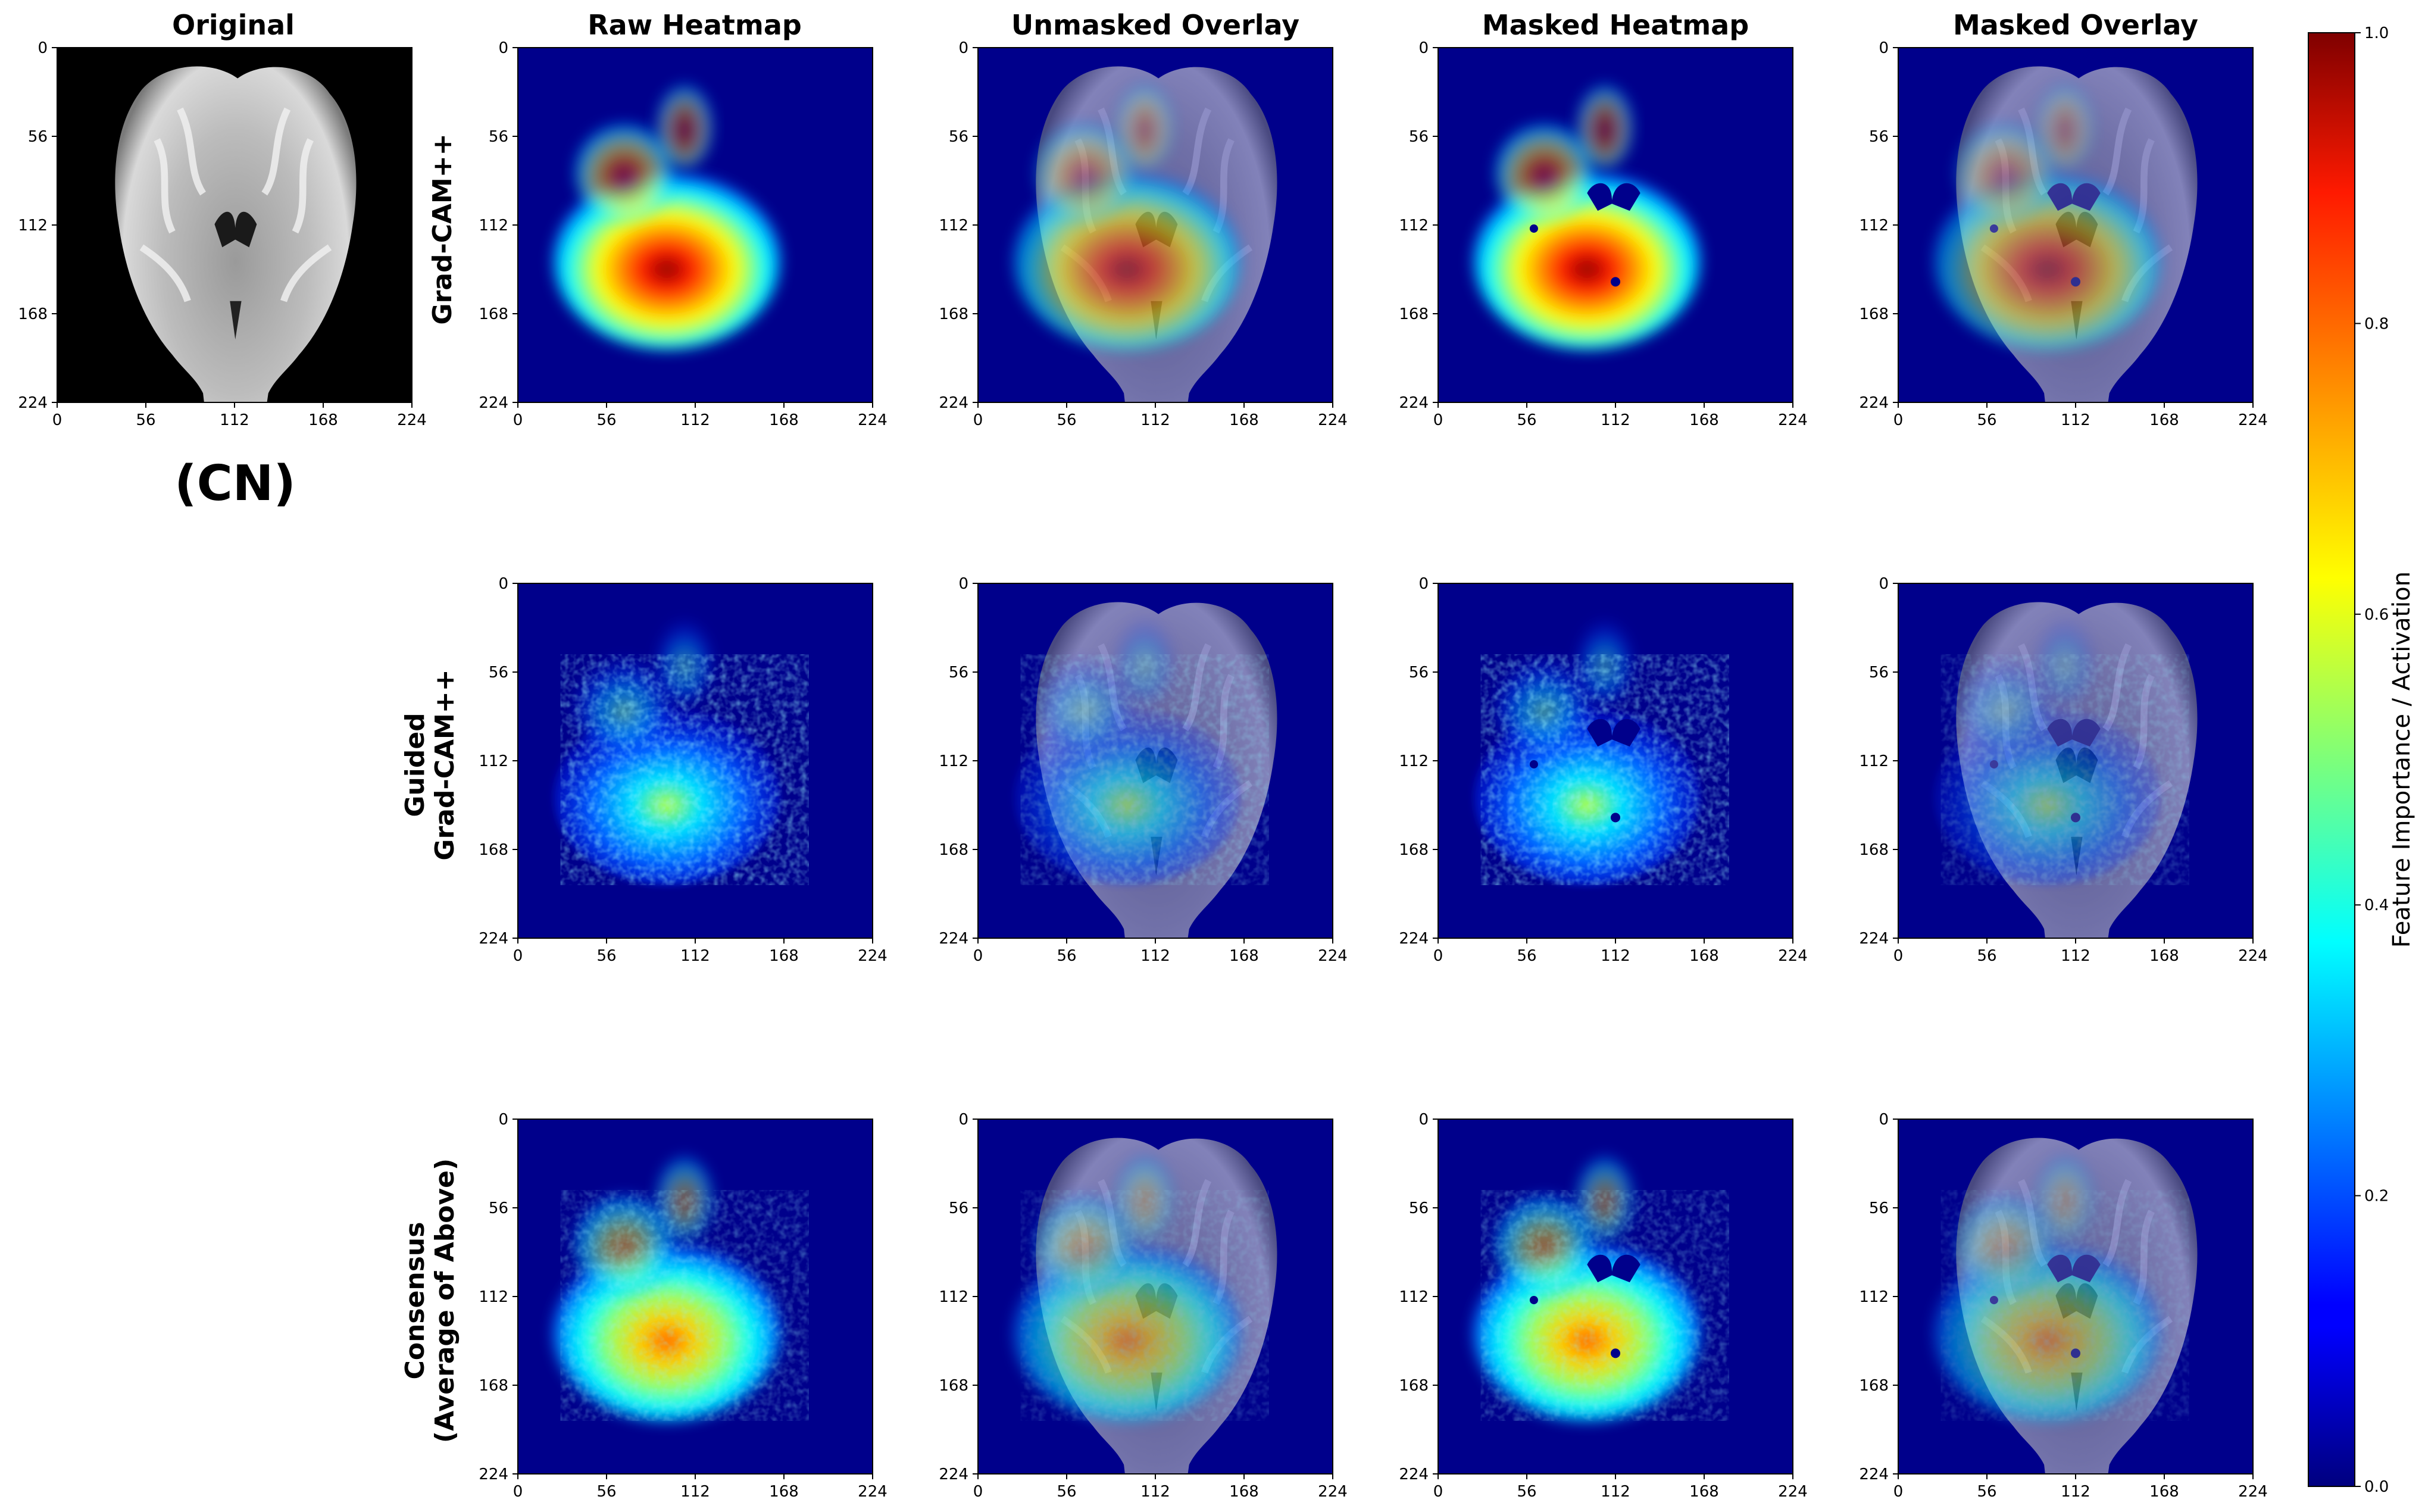 The height and width of the screenshot is (1512, 2425). What do you see at coordinates (1155, 25) in the screenshot?
I see `column-title-unmasked-overlay: Unmasked Overlay` at bounding box center [1155, 25].